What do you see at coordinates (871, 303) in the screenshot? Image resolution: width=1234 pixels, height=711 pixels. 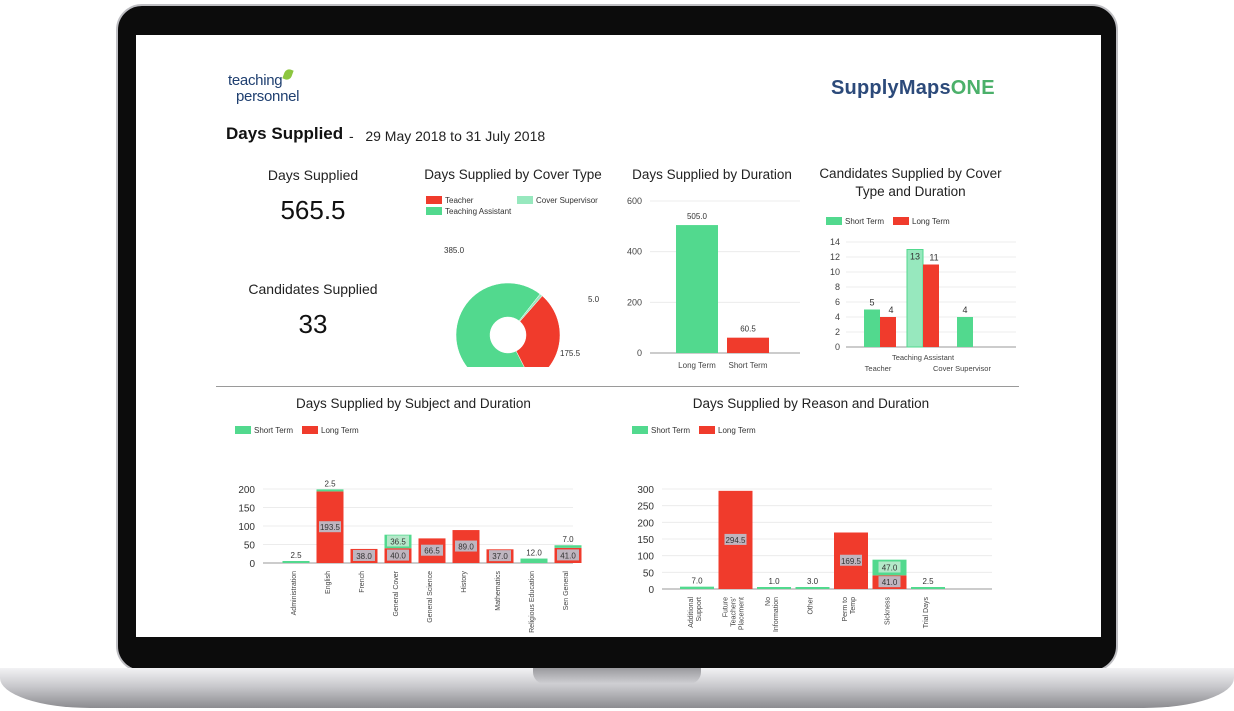 I see `bar-value-label: 5` at bounding box center [871, 303].